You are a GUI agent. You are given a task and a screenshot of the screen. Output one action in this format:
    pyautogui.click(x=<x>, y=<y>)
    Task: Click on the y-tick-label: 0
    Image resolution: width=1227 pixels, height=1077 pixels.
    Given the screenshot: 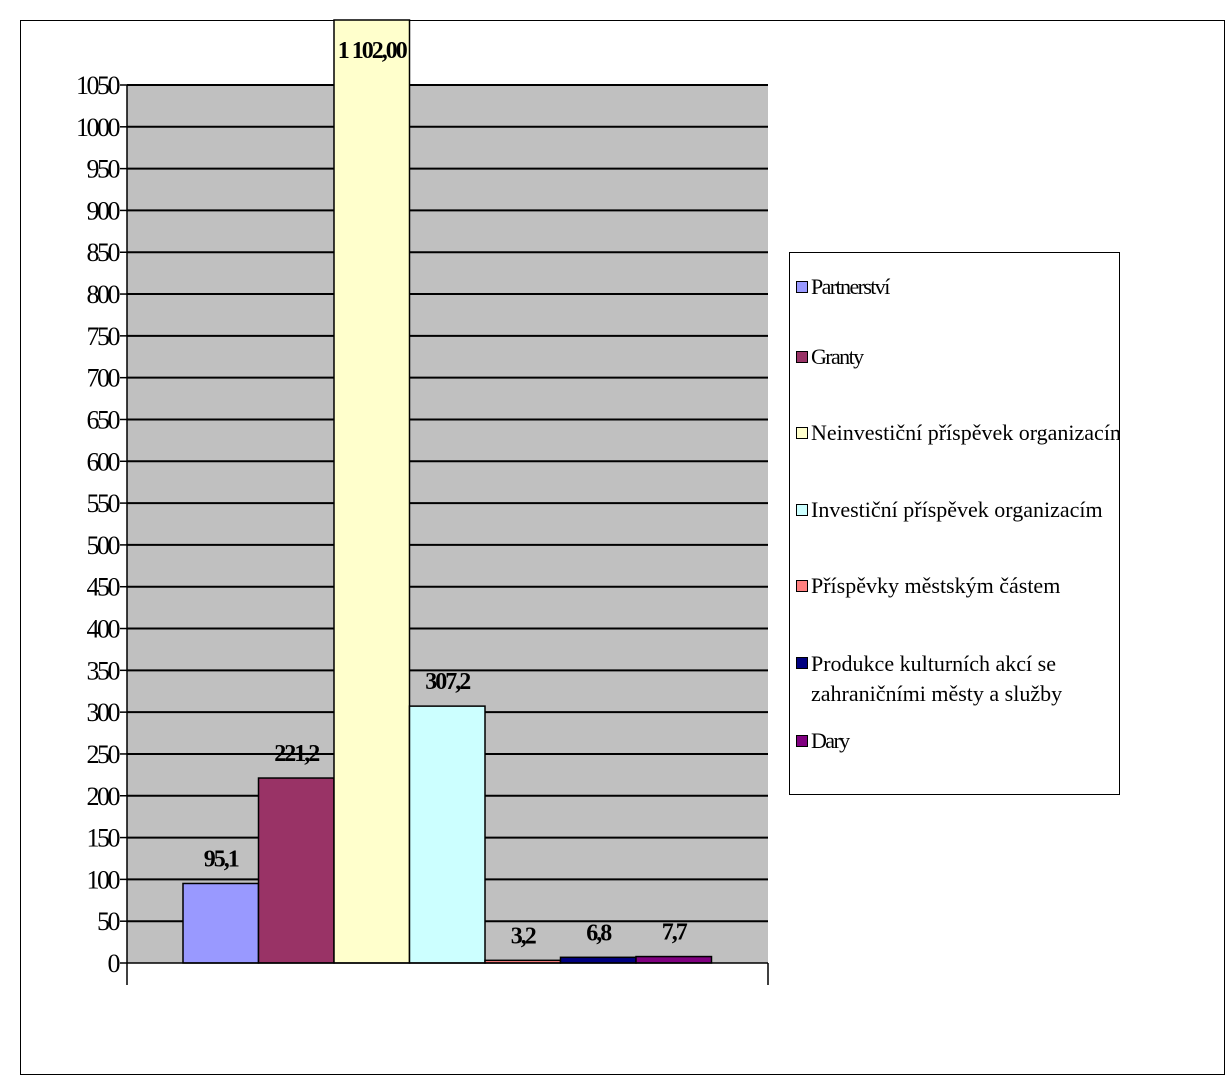 What is the action you would take?
    pyautogui.click(x=114, y=963)
    